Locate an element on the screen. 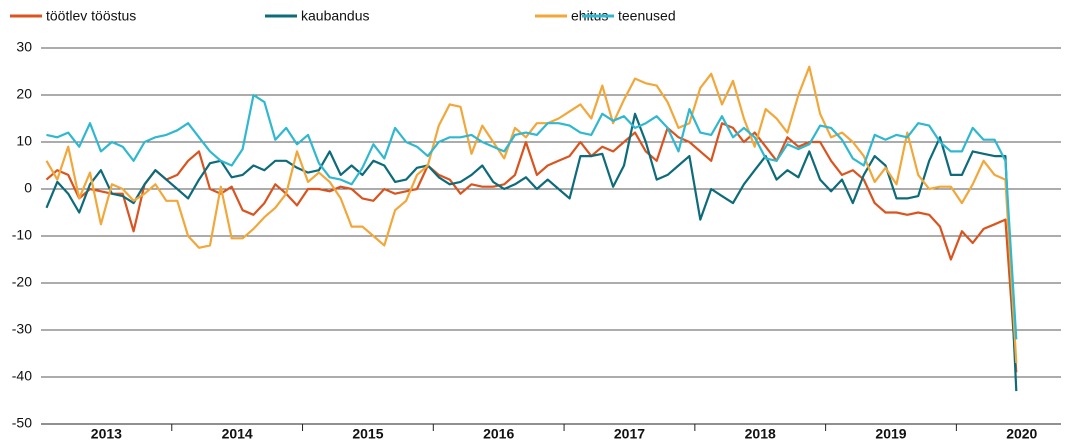  y-tick-label: 10 is located at coordinates (24, 141).